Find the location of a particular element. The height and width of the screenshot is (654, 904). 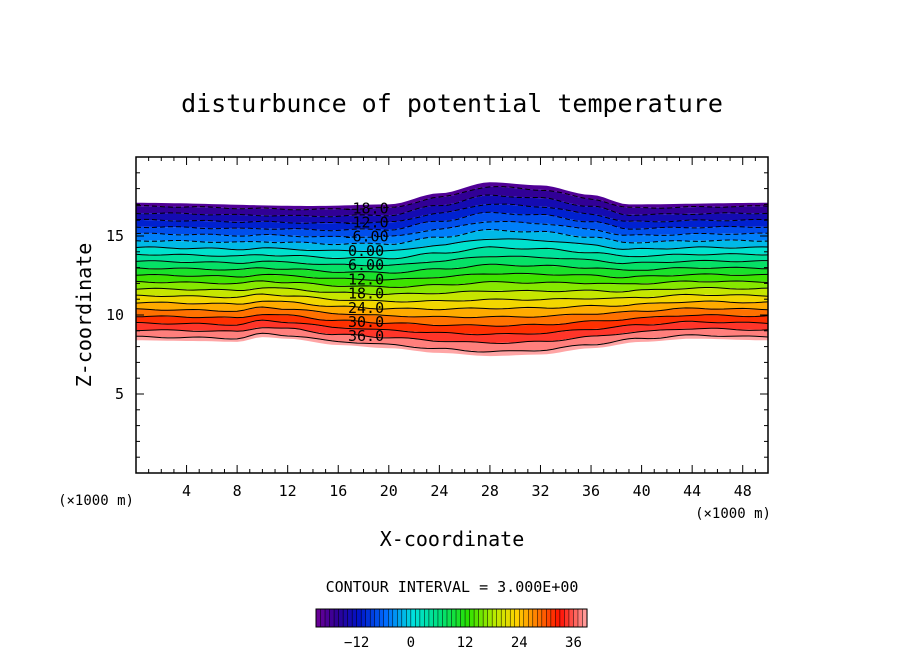

x-tick-label: 44 is located at coordinates (692, 491).